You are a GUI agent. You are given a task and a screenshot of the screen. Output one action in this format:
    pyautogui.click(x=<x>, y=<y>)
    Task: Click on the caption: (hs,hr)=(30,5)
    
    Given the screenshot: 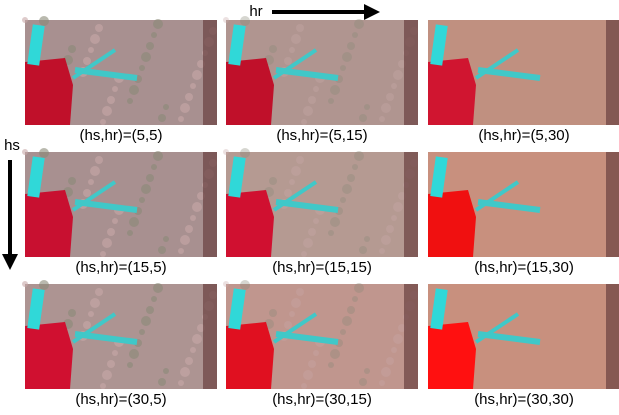 What is the action you would take?
    pyautogui.click(x=120, y=399)
    